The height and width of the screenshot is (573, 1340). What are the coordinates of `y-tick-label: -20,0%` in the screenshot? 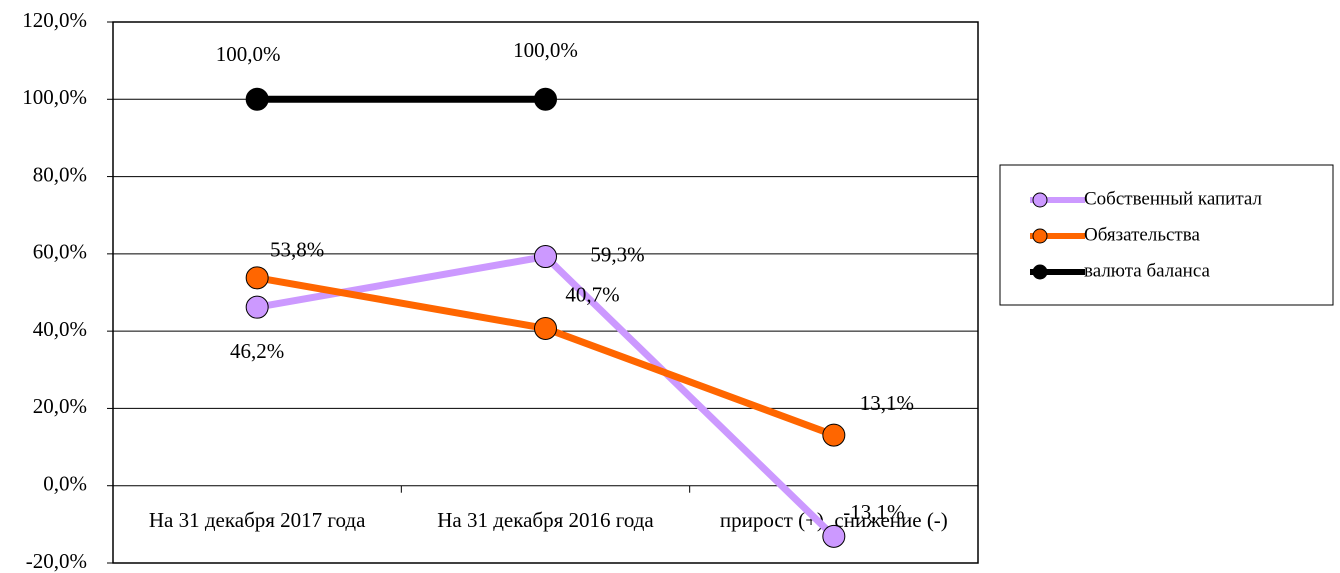 It's located at (56, 561).